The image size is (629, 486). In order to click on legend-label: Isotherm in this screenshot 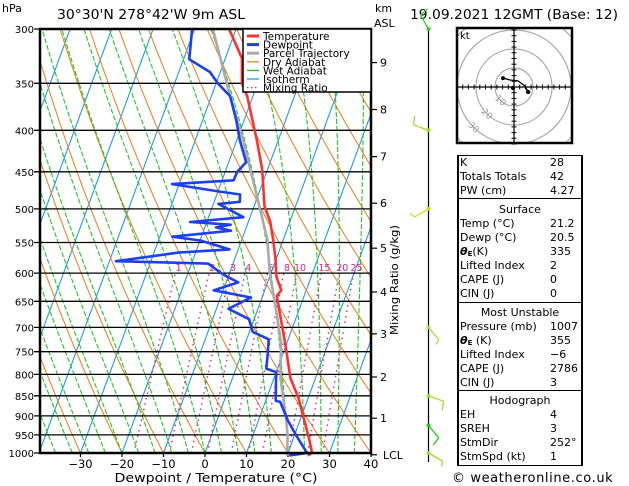, I will do `click(286, 80)`.